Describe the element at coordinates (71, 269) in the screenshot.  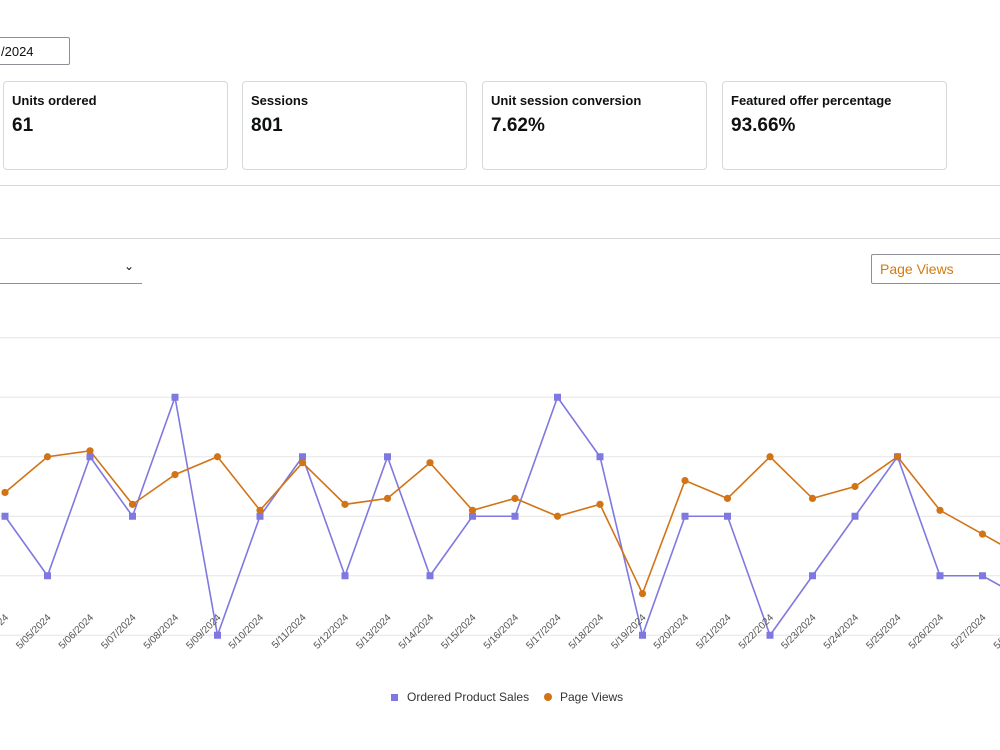
I see `metric-select-left: ⌄` at that location.